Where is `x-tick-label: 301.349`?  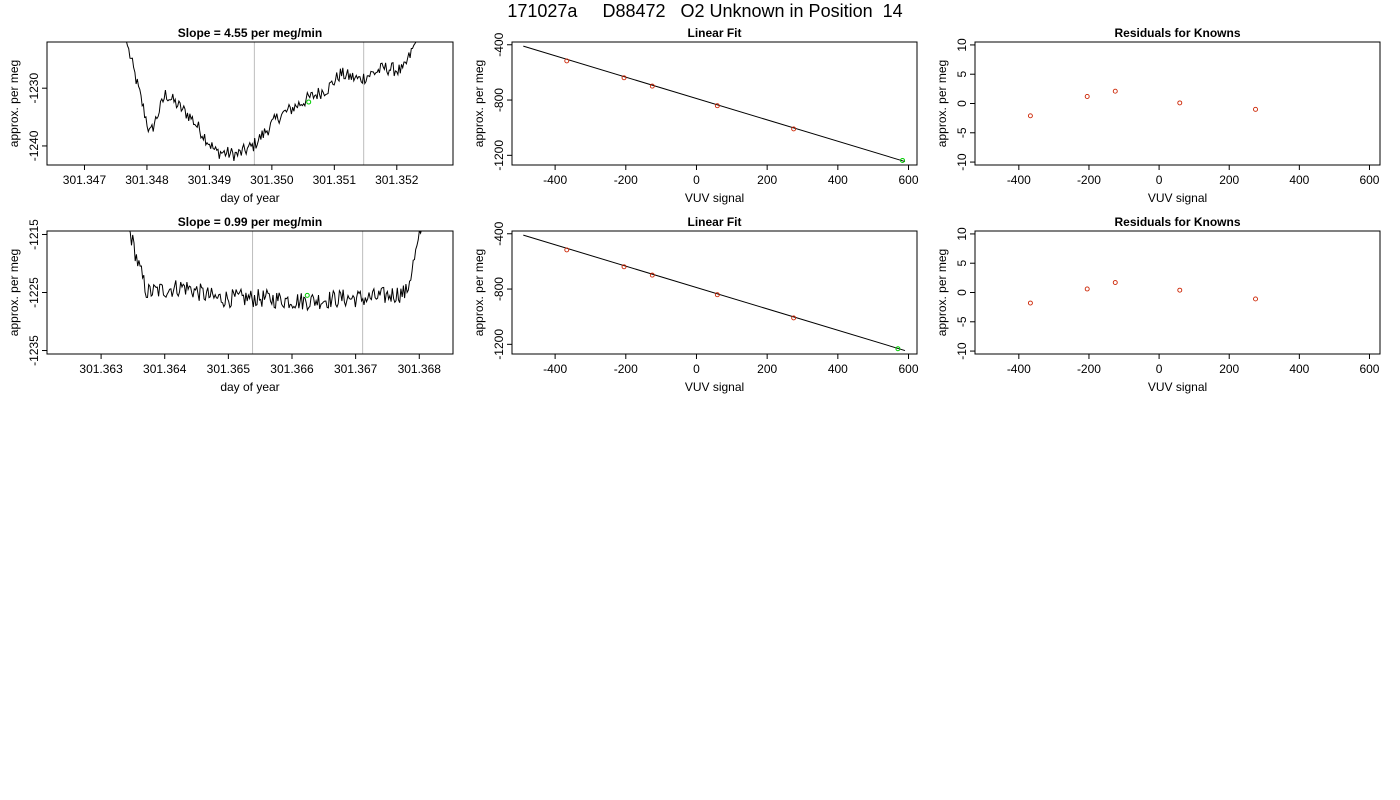 x-tick-label: 301.349 is located at coordinates (210, 180).